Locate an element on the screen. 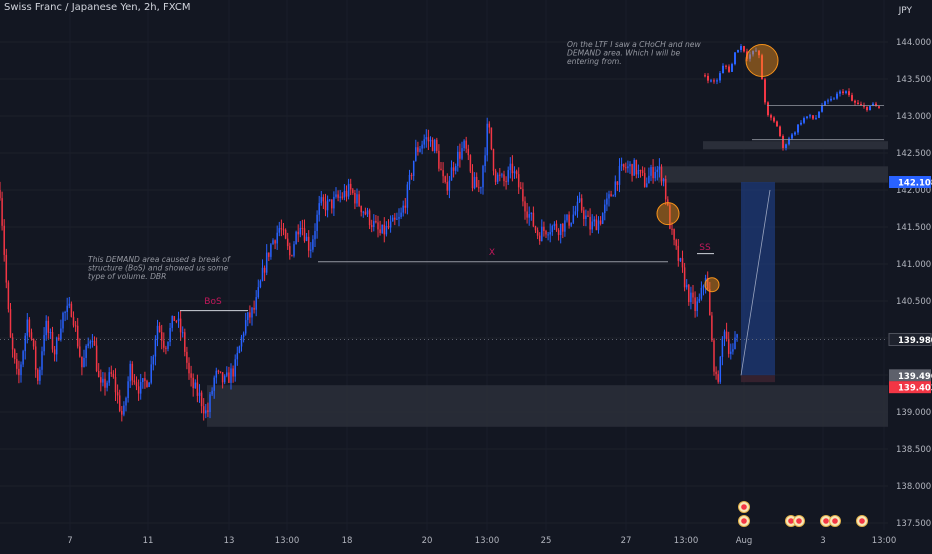 Image resolution: width=932 pixels, height=554 pixels. position-stop is located at coordinates (758, 379).